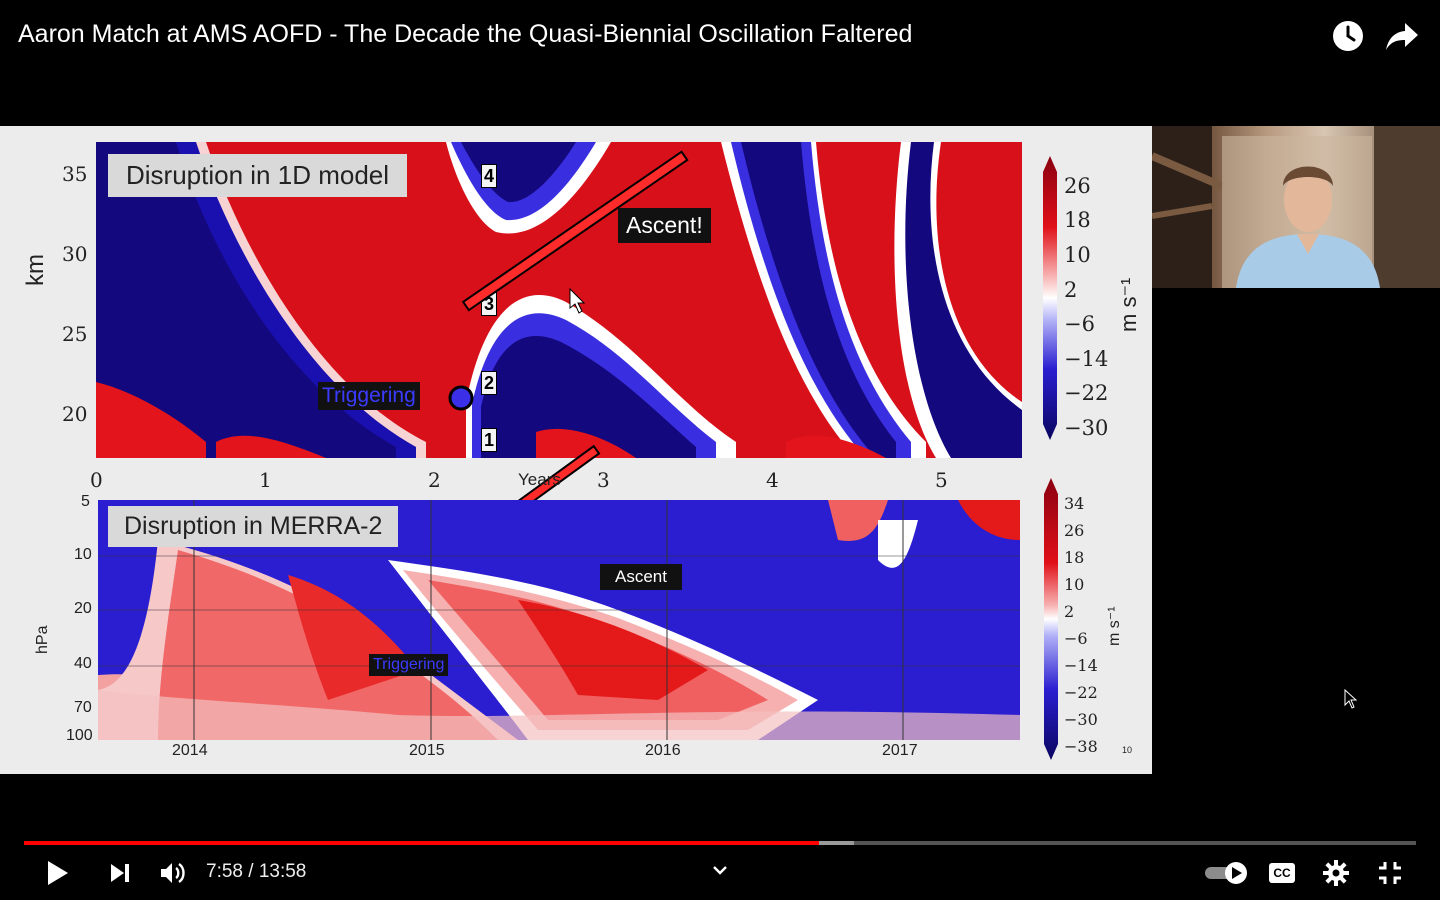 The image size is (1440, 900). I want to click on settings-button, so click(1336, 873).